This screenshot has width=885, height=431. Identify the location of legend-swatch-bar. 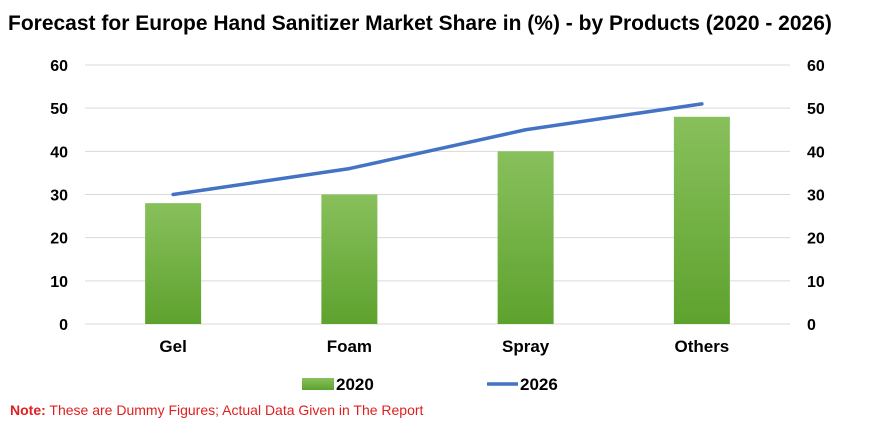
(318, 384).